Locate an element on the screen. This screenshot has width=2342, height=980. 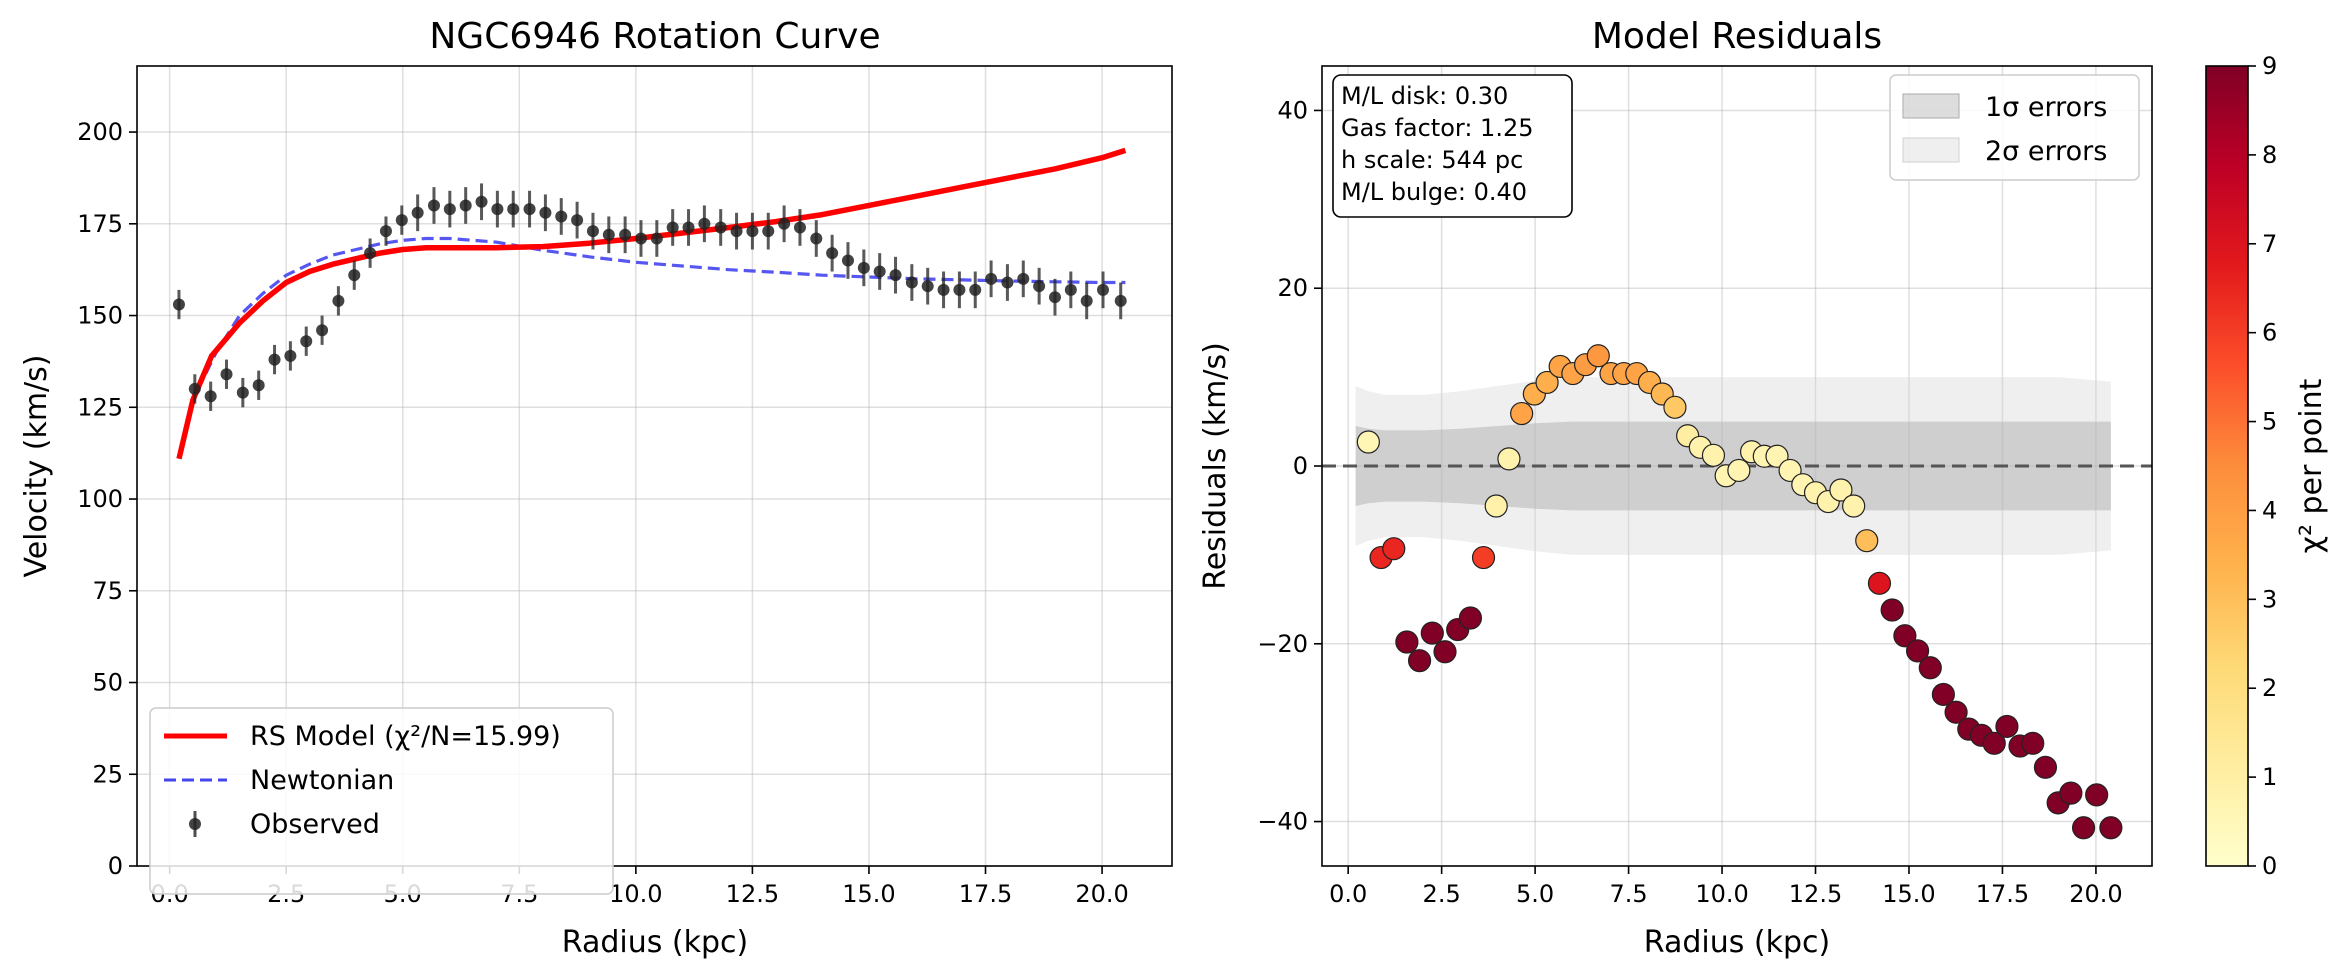
observed-points is located at coordinates (649, 297).